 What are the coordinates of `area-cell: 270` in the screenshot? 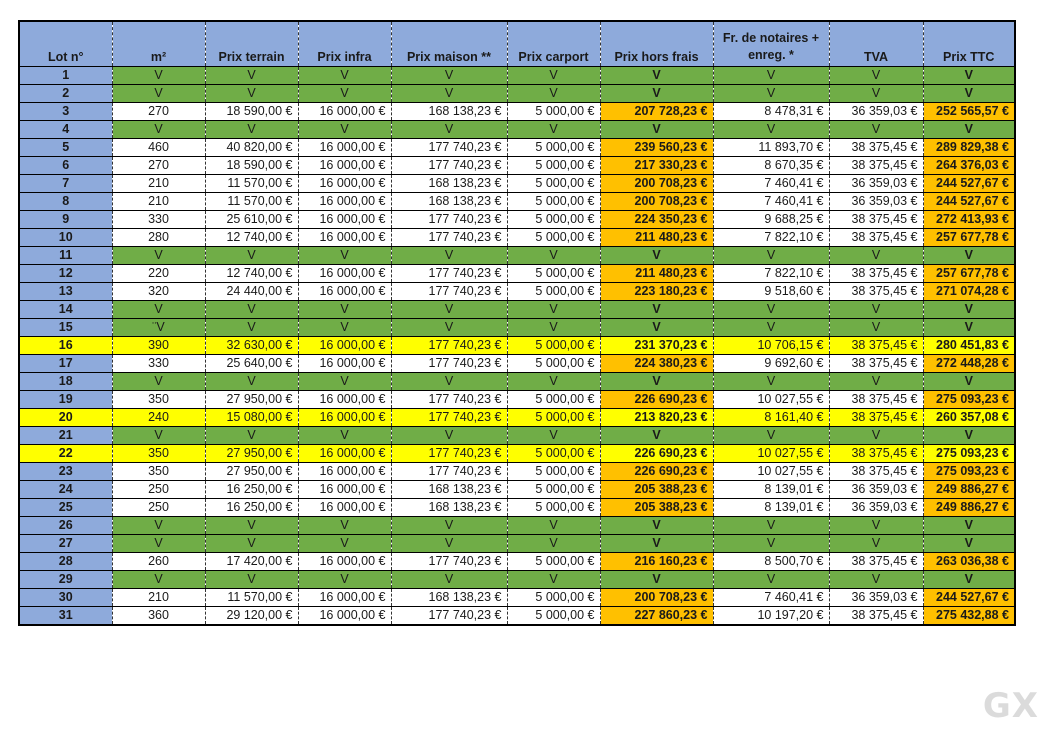 It's located at (158, 165).